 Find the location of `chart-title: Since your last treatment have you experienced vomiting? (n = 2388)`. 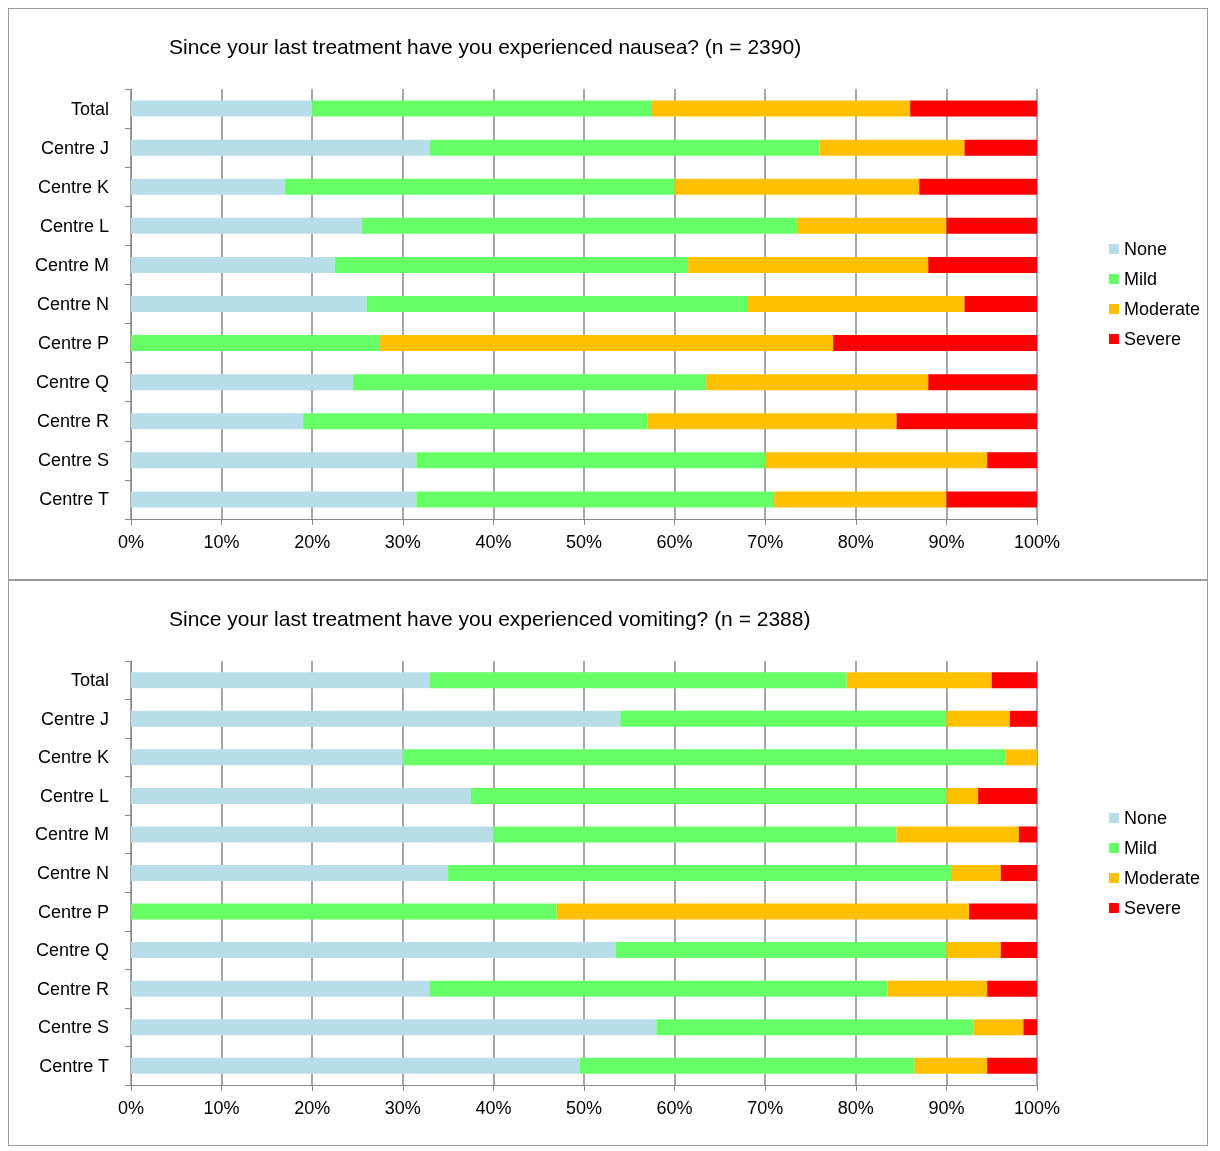

chart-title: Since your last treatment have you experienced vomiting? (n = 2388) is located at coordinates (490, 618).